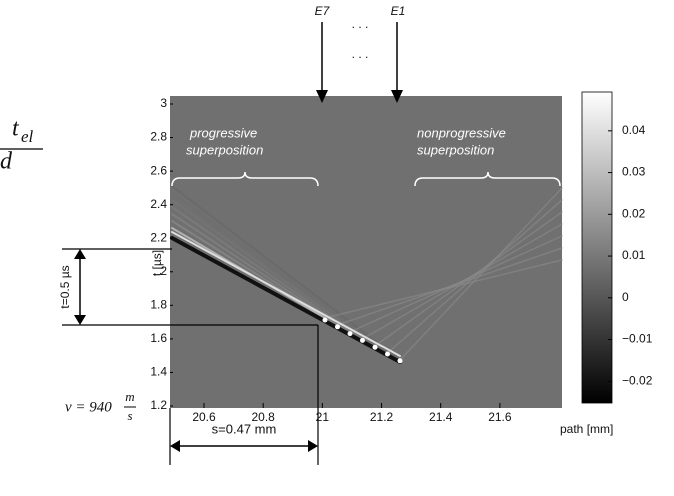 Image resolution: width=674 pixels, height=496 pixels. What do you see at coordinates (625, 297) in the screenshot?
I see `colorbar-tick-label: 0` at bounding box center [625, 297].